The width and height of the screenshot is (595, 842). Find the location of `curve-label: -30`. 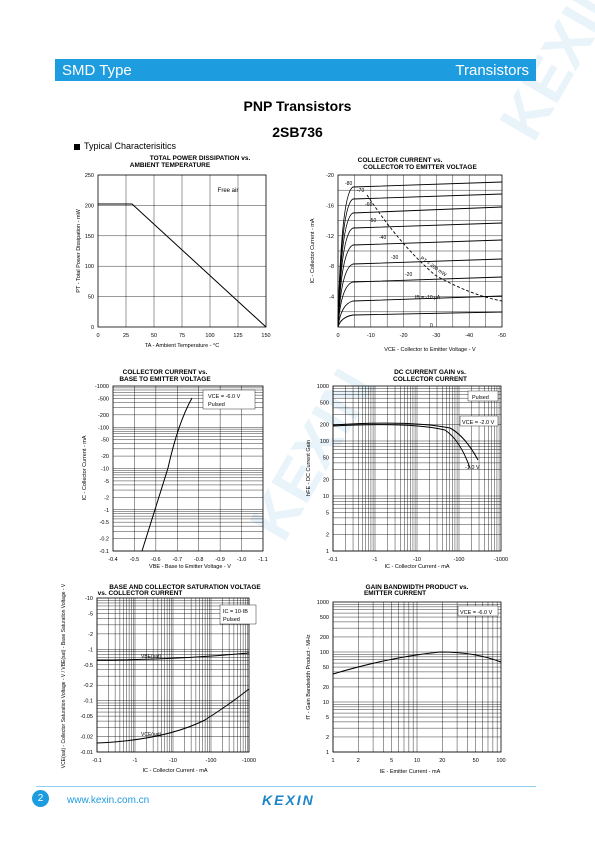

curve-label: -30 is located at coordinates (394, 258).